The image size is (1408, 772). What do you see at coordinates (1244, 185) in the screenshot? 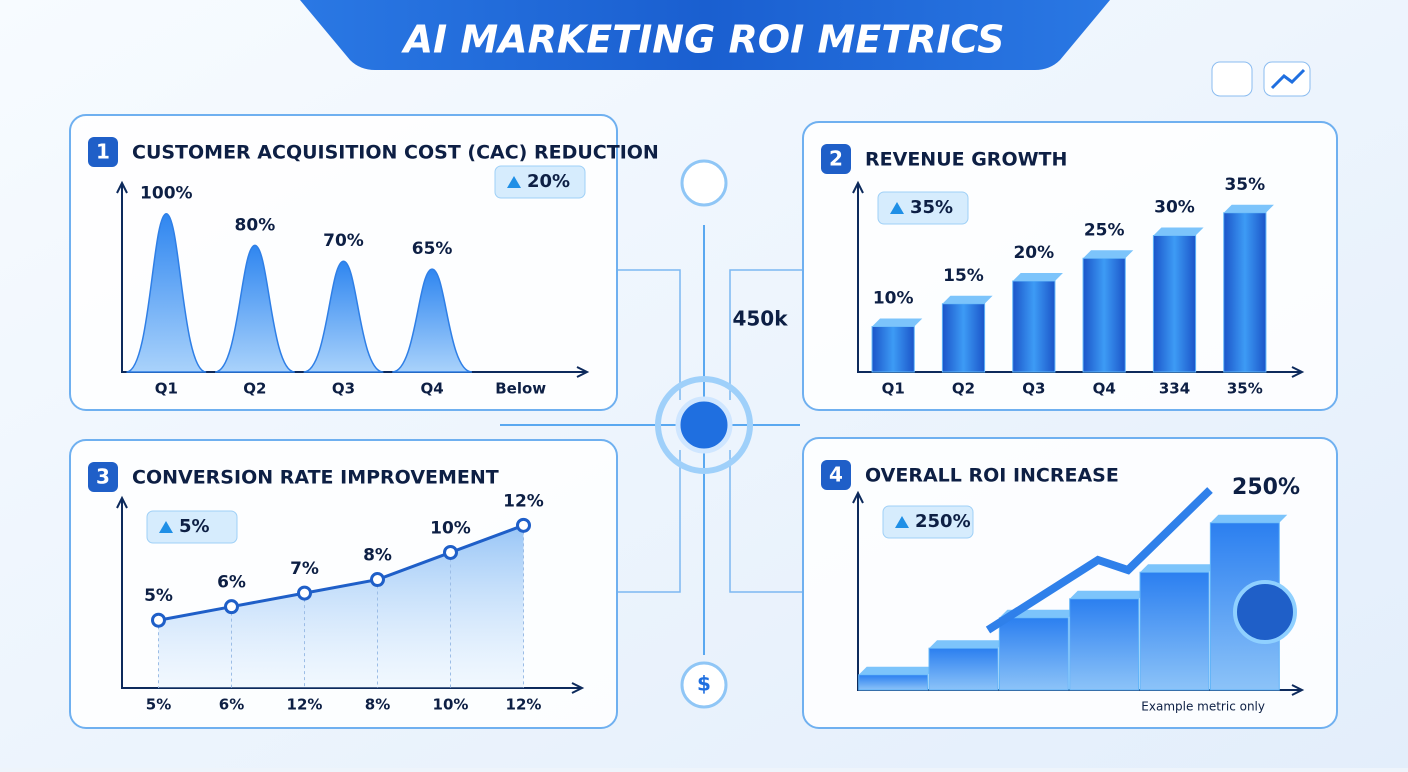
I see `value-label: 35%` at bounding box center [1244, 185].